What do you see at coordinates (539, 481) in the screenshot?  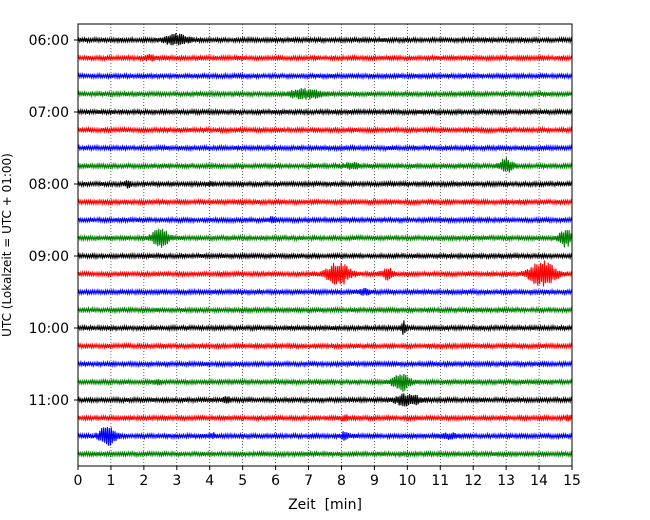 I see `x-tick-label-14: 14` at bounding box center [539, 481].